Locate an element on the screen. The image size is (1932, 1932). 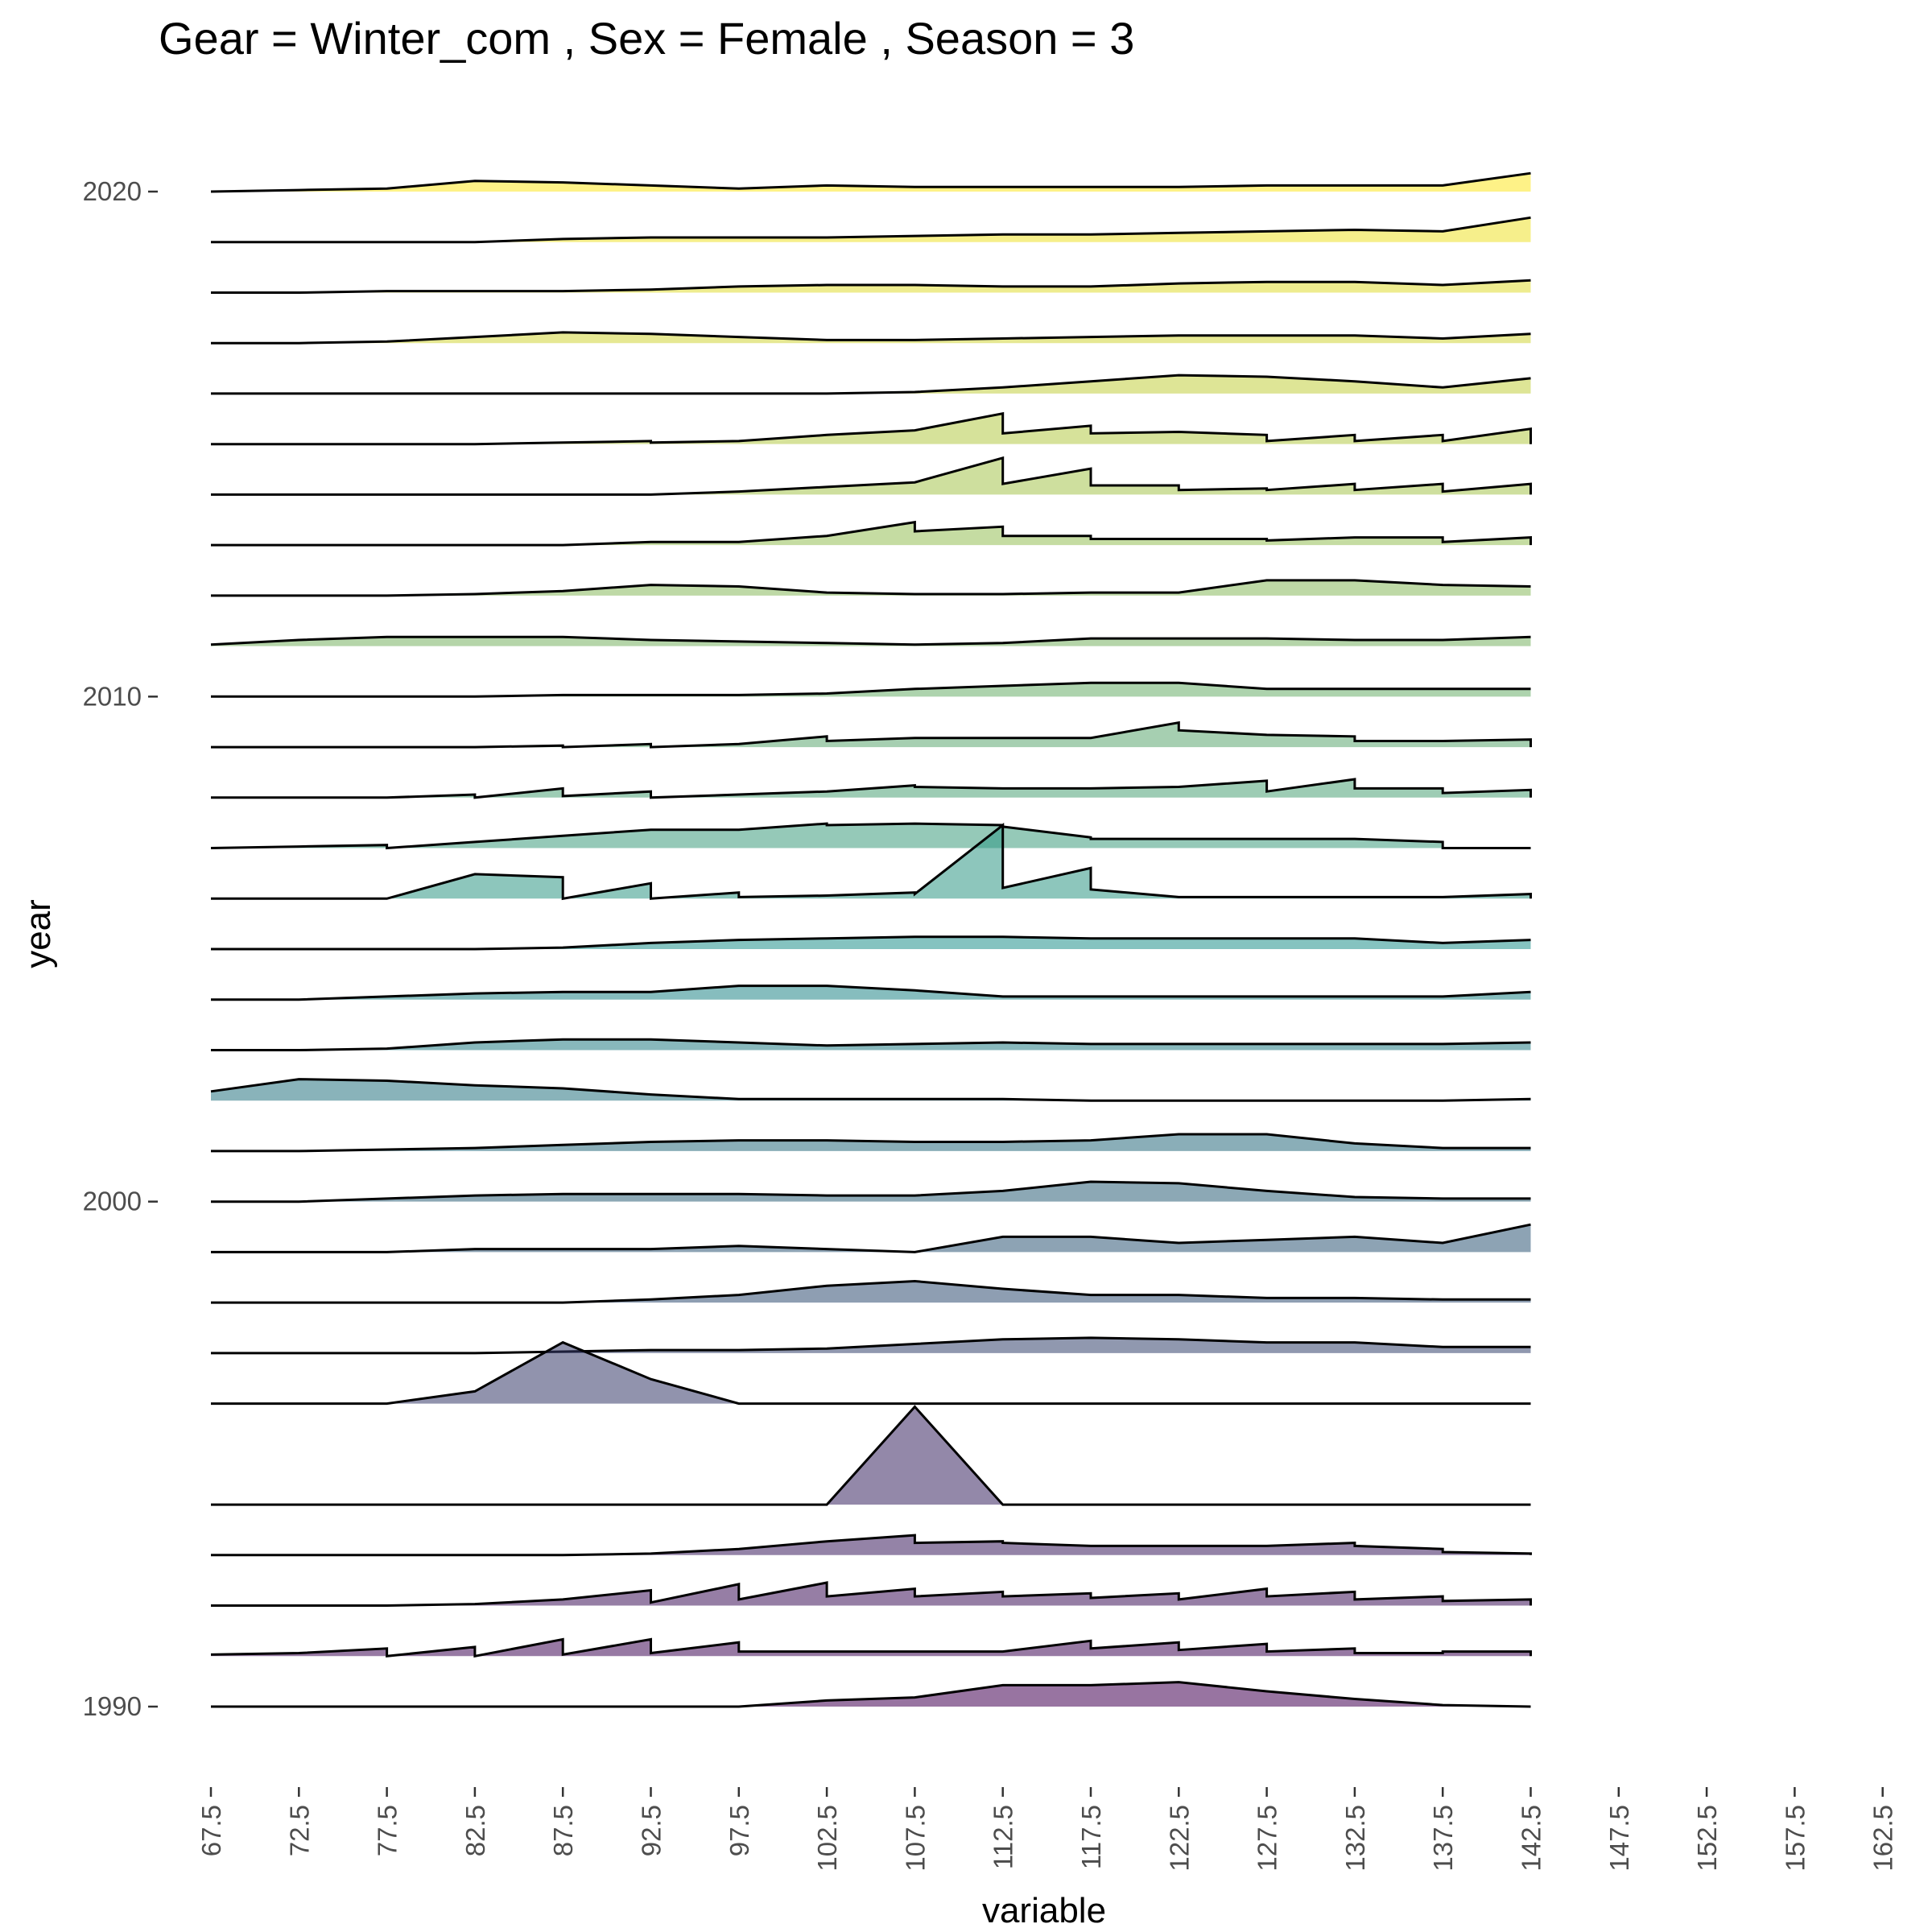
ridge-area-1997 is located at coordinates (871, 1345).